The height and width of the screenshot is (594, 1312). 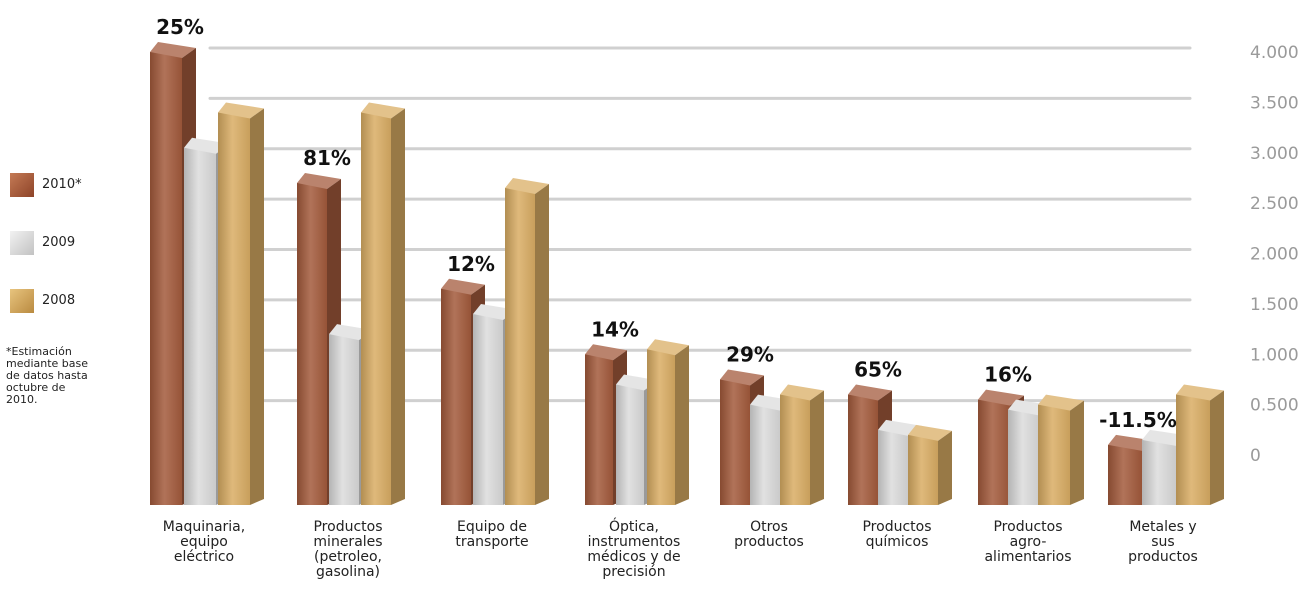 I want to click on x-tick-label: Productos químicos, so click(x=896, y=534).